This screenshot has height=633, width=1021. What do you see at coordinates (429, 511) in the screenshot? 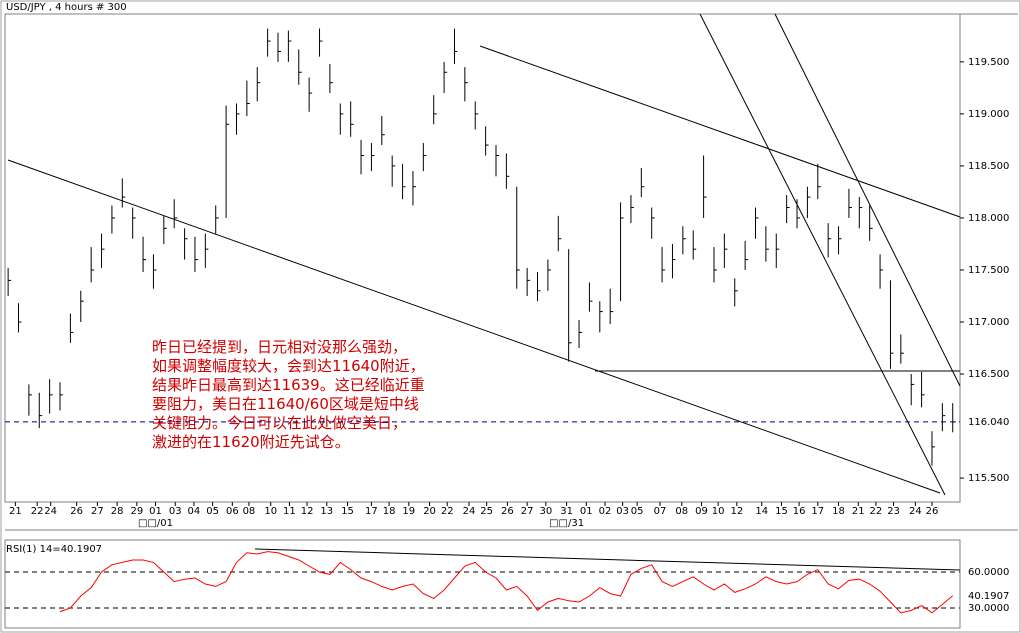
I see `x-tick-label: 20` at bounding box center [429, 511].